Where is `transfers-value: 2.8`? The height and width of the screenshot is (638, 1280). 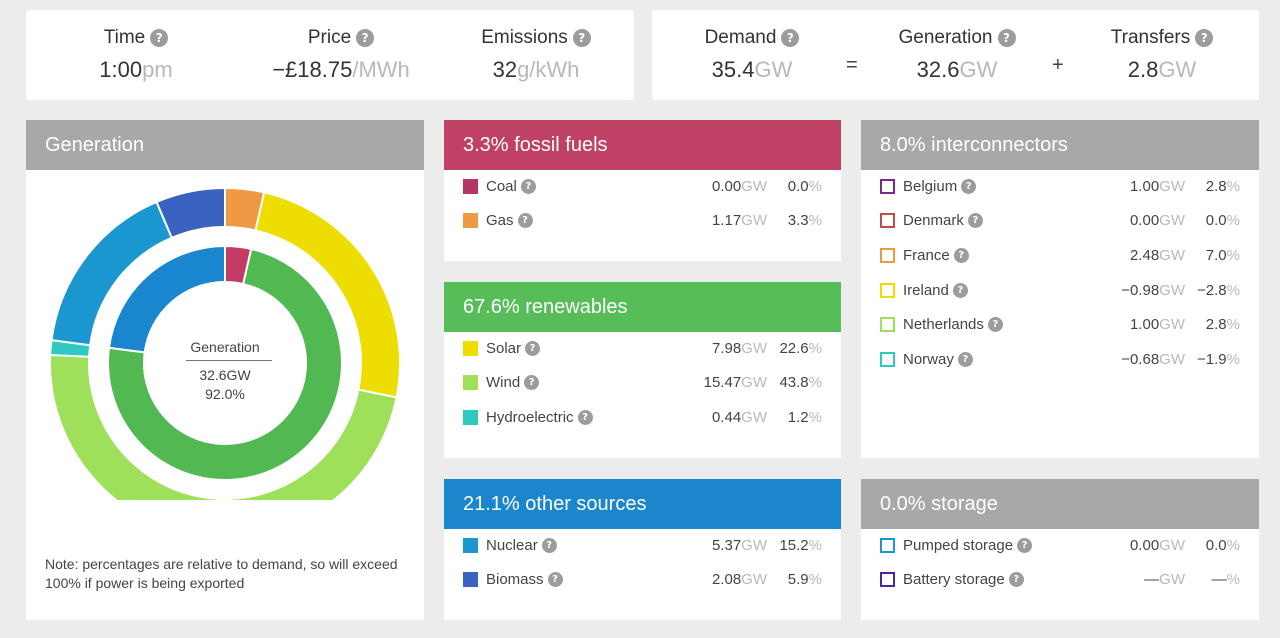
transfers-value: 2.8 is located at coordinates (1143, 69).